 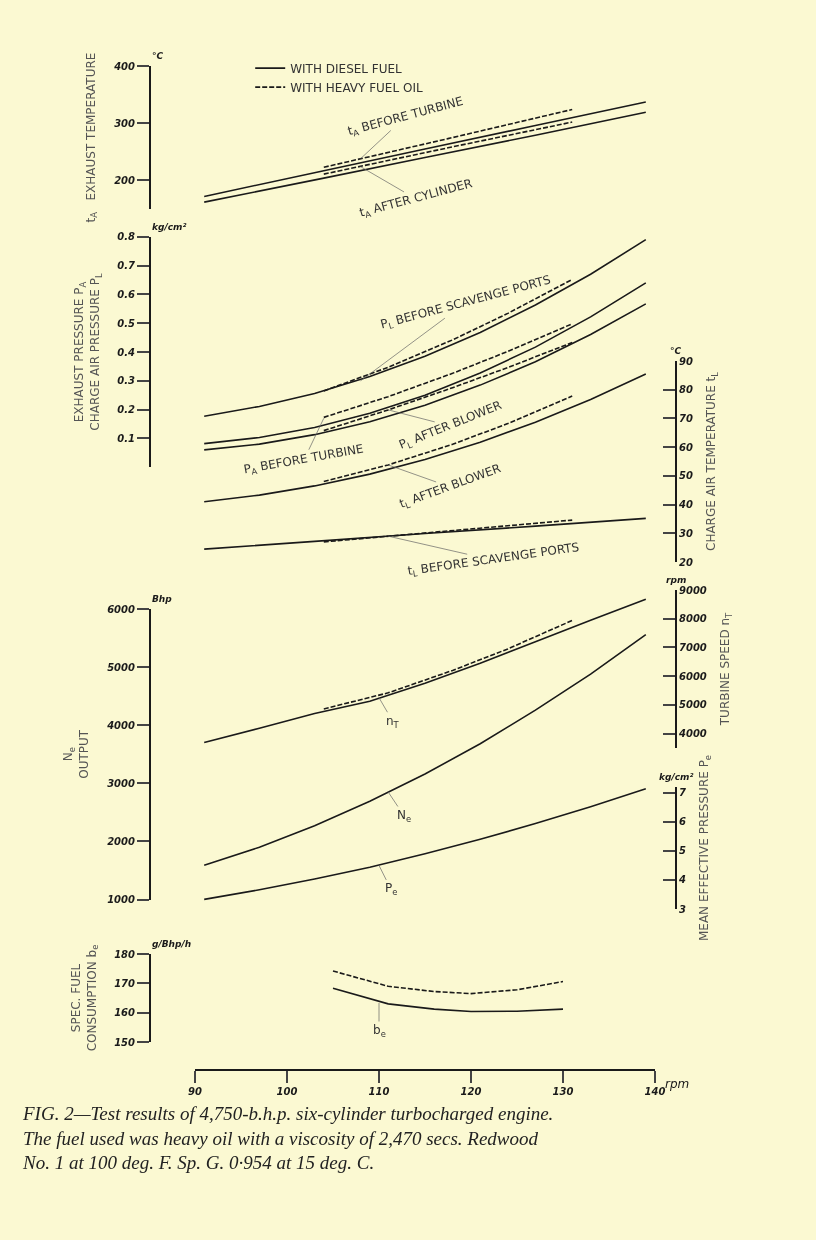 What do you see at coordinates (126, 438) in the screenshot?
I see `y-tick-label: 0.1` at bounding box center [126, 438].